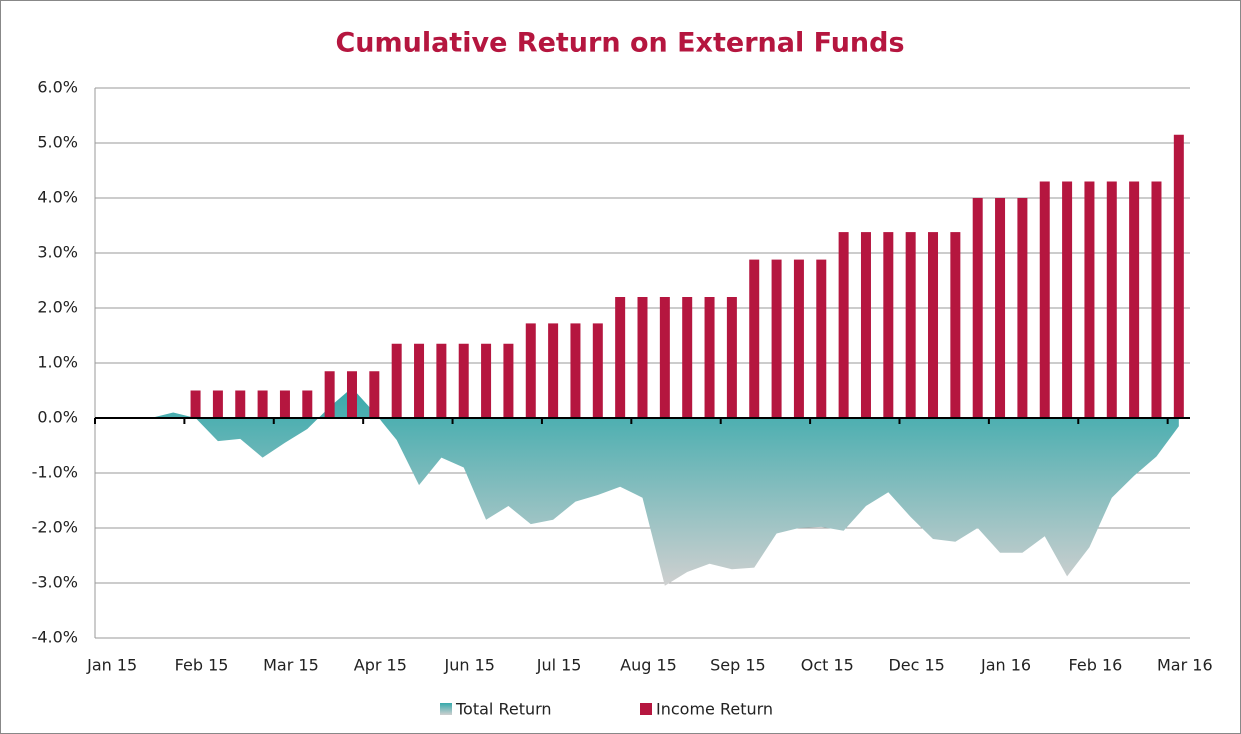  I want to click on y-tick-label: 3.0%, so click(57, 252).